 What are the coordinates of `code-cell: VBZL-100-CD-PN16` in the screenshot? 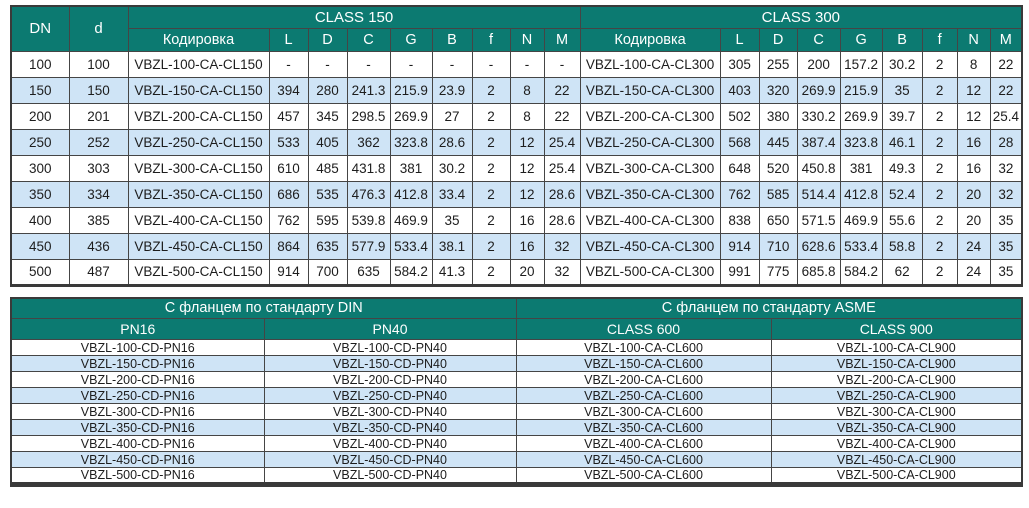 It's located at (137, 347).